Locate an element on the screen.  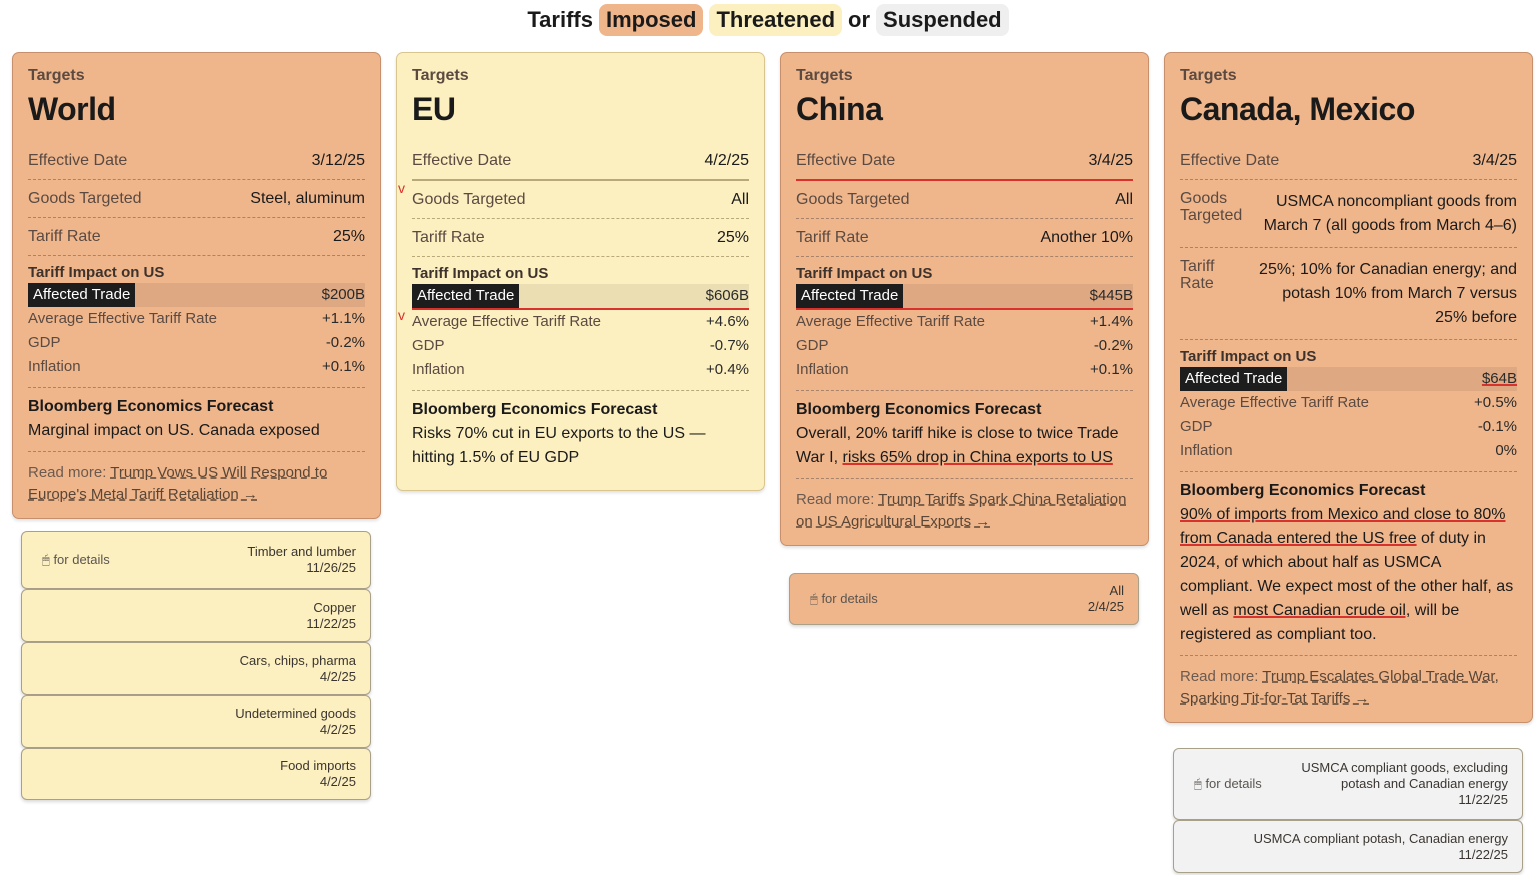
card-title: EU is located at coordinates (434, 109).